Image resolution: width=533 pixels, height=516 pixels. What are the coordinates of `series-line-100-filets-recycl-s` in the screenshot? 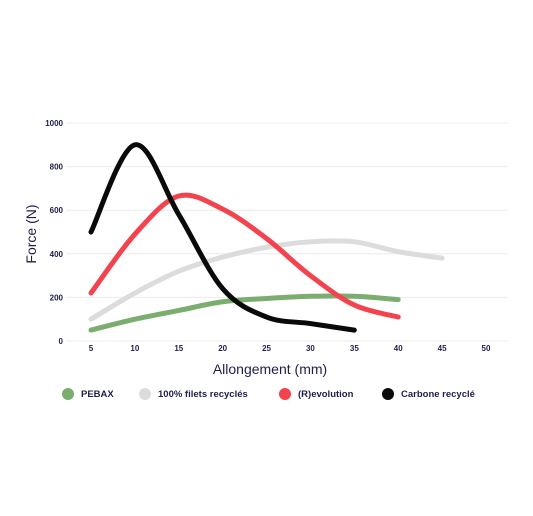 It's located at (266, 280).